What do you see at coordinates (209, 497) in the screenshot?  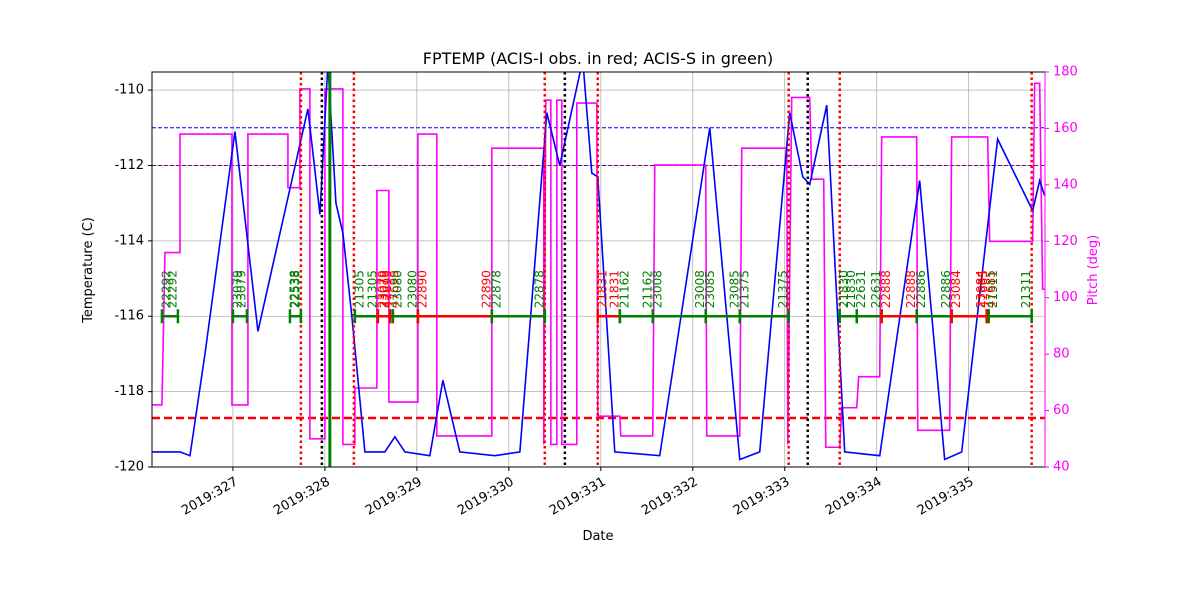 I see `x-tick-label: 2019:327` at bounding box center [209, 497].